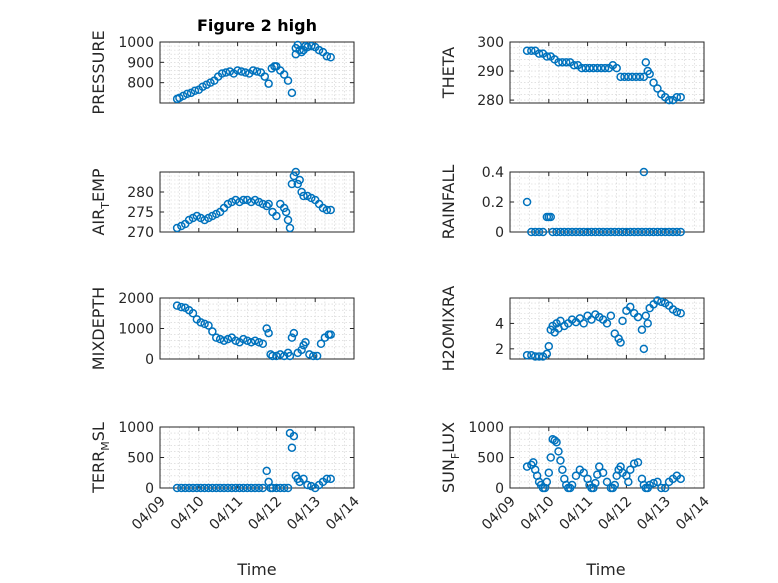  I want to click on y-tick-label: 275, so click(140, 213).